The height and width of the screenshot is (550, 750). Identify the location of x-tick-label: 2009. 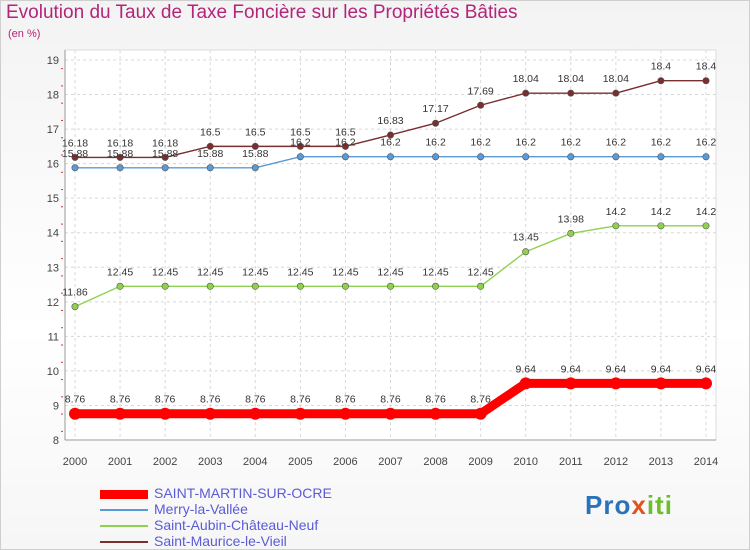
(480, 462).